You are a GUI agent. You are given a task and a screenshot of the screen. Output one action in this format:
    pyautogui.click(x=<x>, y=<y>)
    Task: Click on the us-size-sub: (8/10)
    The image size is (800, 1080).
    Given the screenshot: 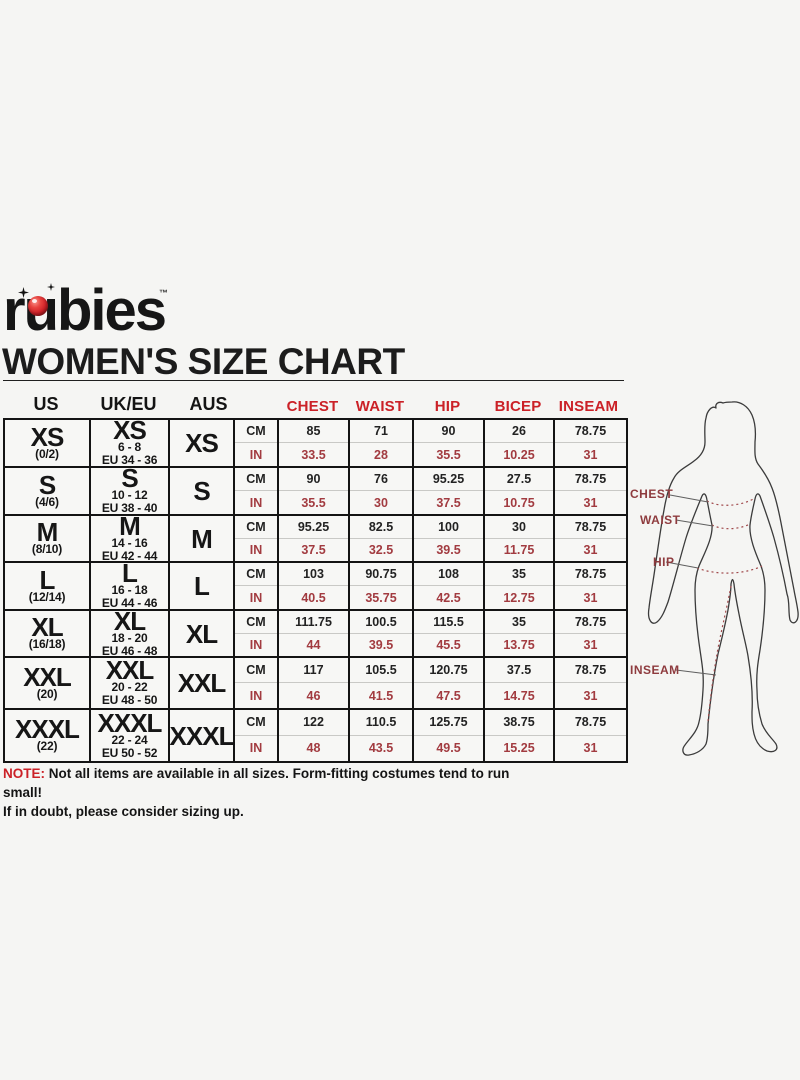 What is the action you would take?
    pyautogui.click(x=47, y=549)
    